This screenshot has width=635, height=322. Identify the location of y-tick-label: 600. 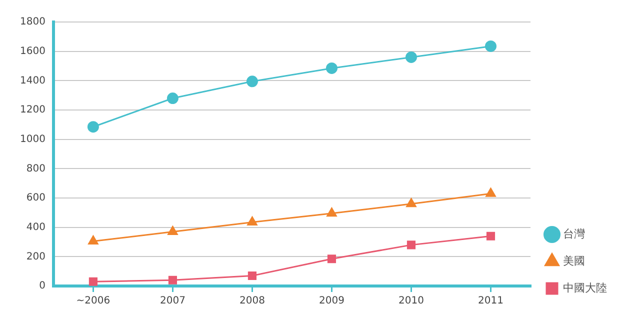
(36, 198).